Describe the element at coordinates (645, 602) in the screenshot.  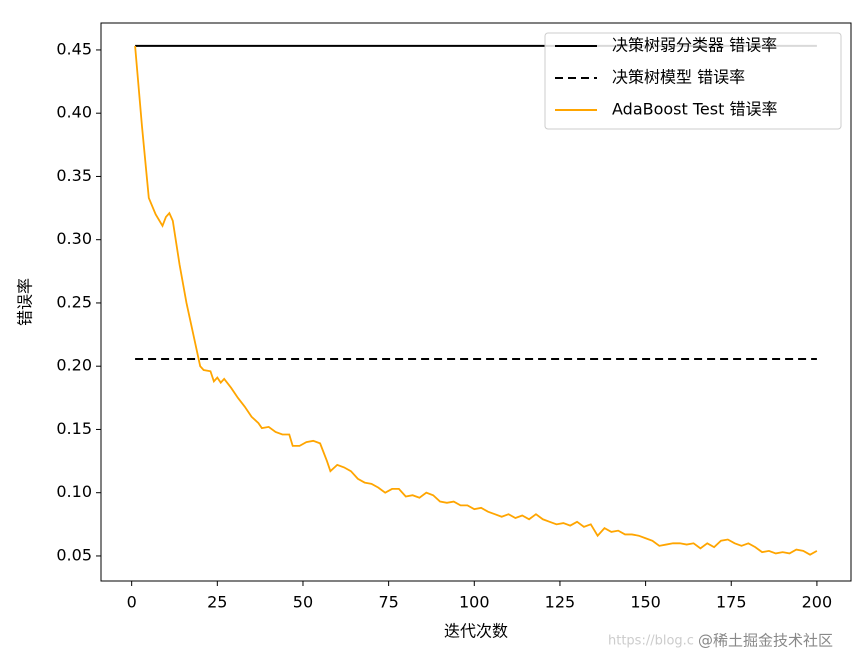
I see `x-tick-label: 150` at that location.